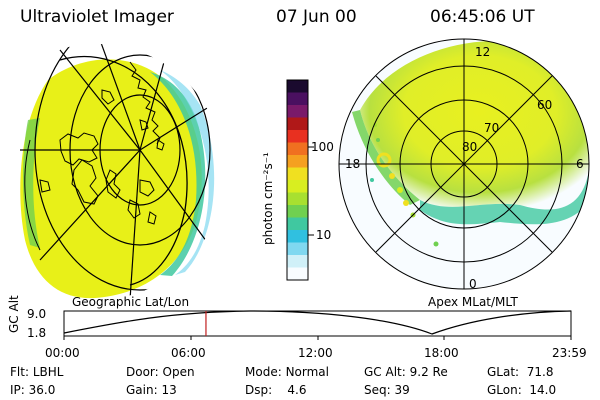  I want to click on emission-edge, so click(178, 174).